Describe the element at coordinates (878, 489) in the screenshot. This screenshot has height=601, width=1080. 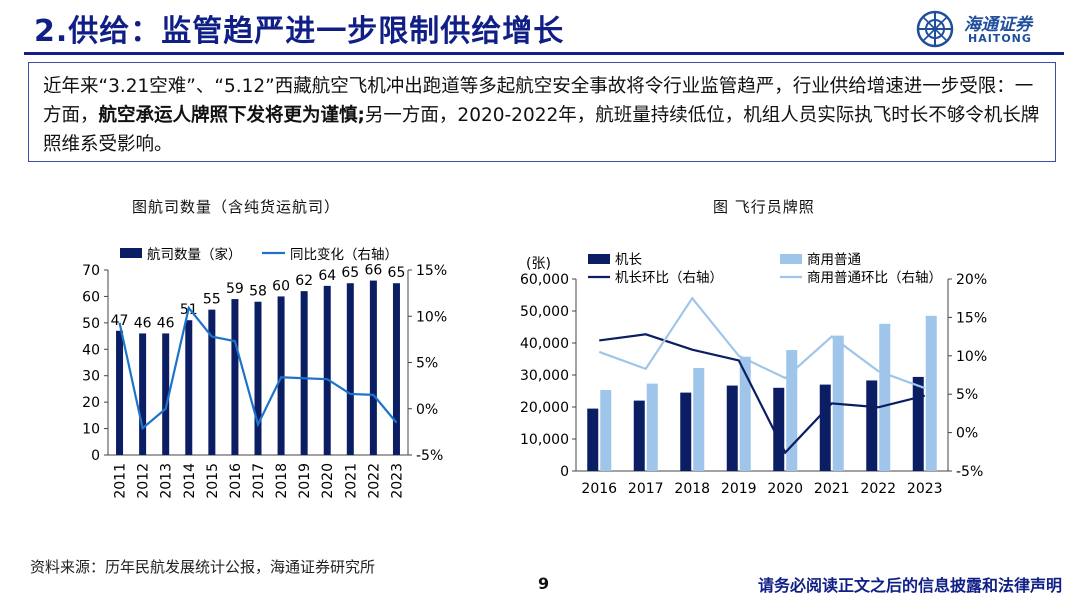
I see `chart2-x-tick-label: 2022` at that location.